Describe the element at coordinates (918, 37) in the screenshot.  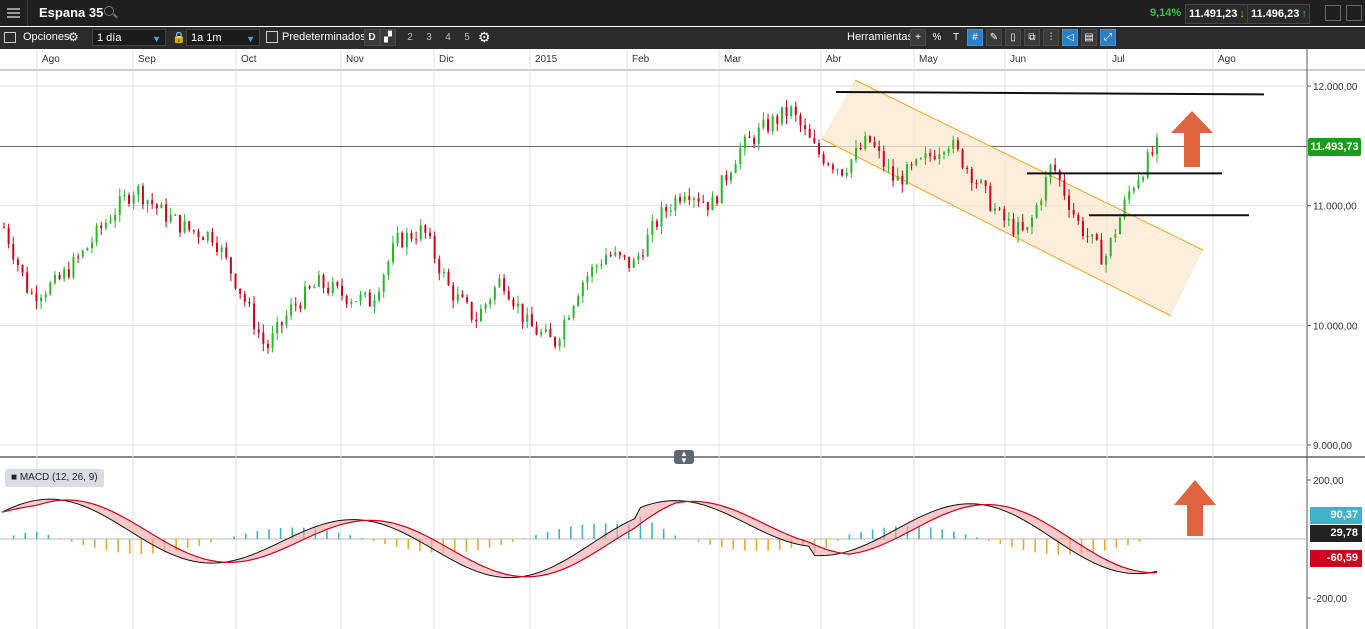
I see `crosshair-tool-icon: +` at that location.